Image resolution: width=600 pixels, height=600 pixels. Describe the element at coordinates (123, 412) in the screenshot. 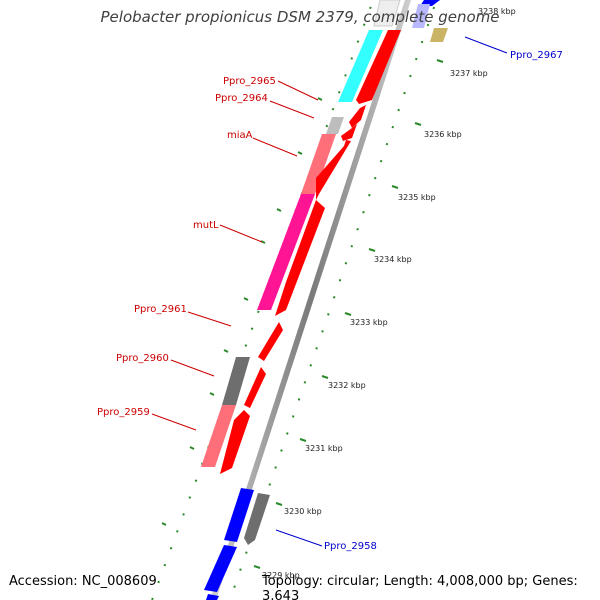

I see `gene-label-ppro-2959: Ppro_2959` at that location.